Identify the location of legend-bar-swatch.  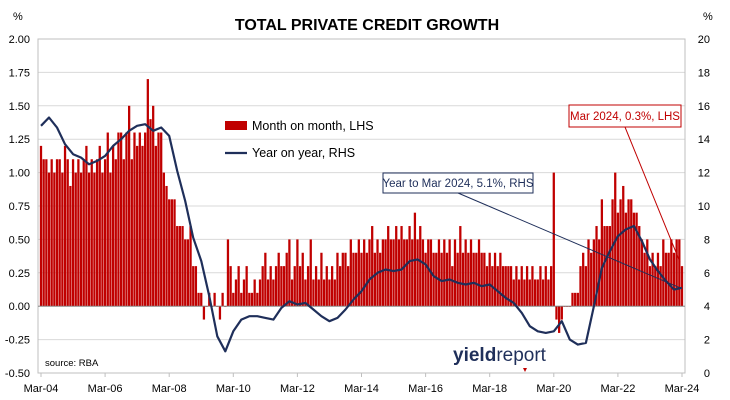
(236, 125).